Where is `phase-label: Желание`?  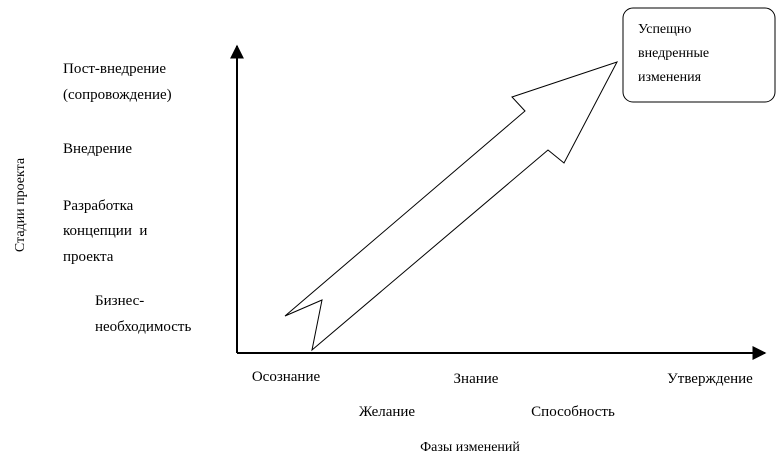
phase-label: Желание is located at coordinates (387, 412).